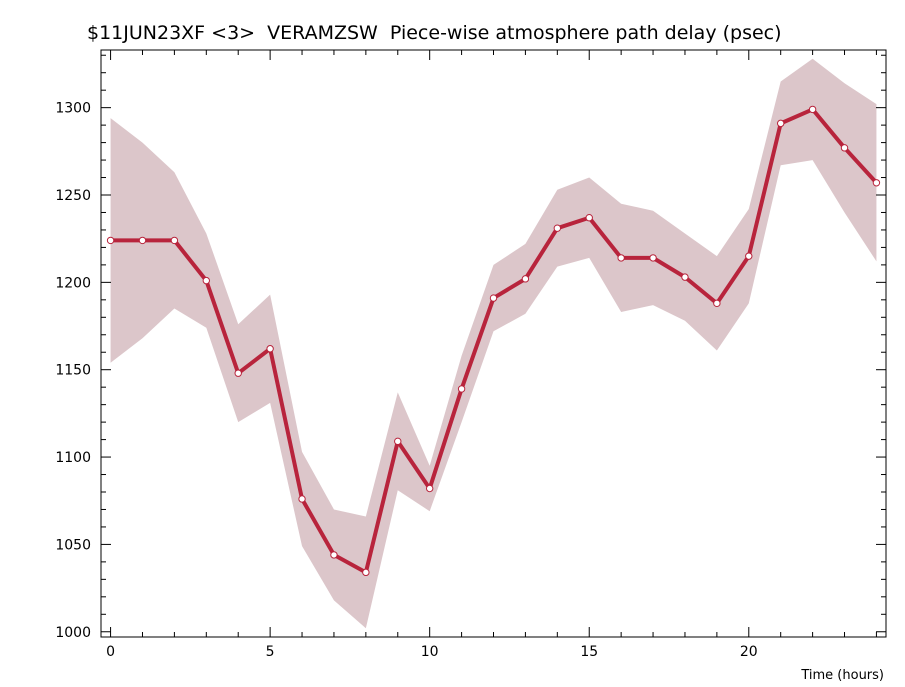 This screenshot has width=905, height=687. What do you see at coordinates (270, 652) in the screenshot?
I see `x-tick-label: 5` at bounding box center [270, 652].